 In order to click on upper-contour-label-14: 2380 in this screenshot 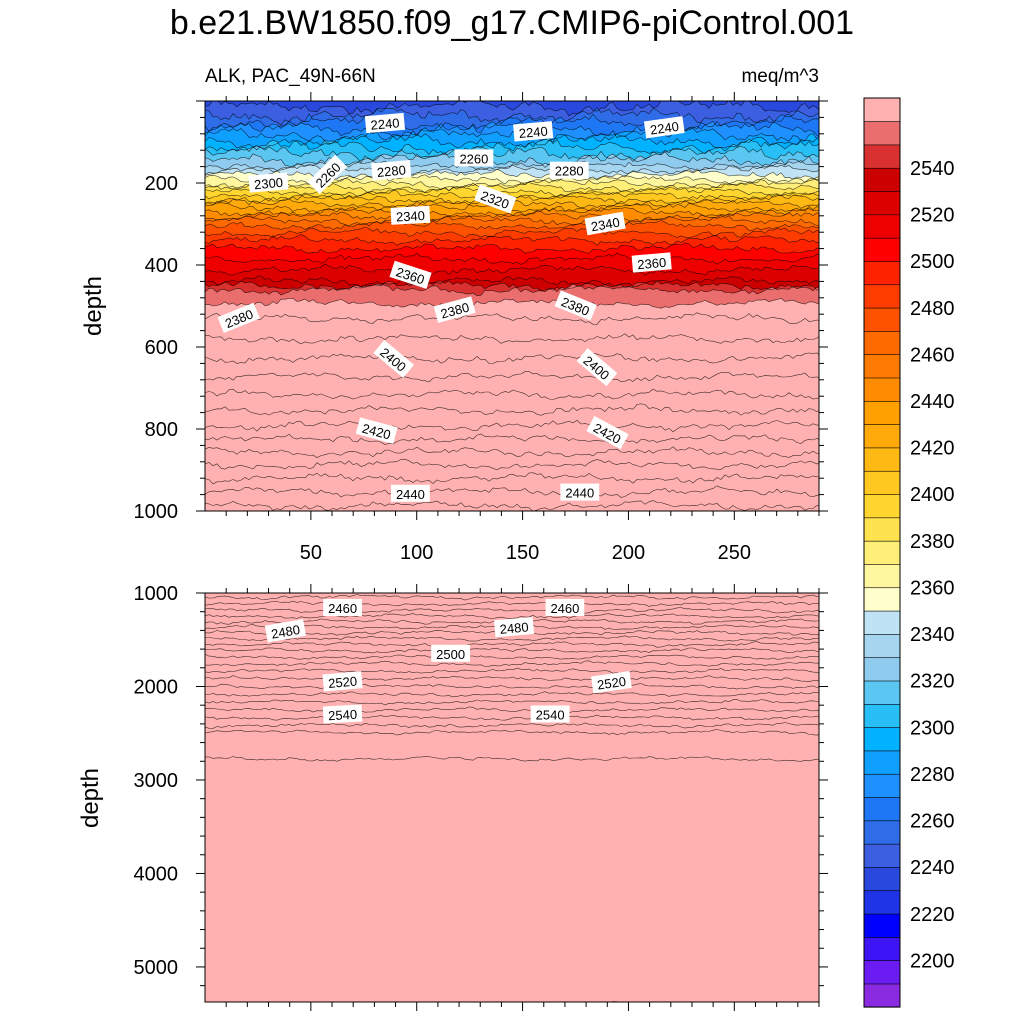, I will do `click(454, 309)`.